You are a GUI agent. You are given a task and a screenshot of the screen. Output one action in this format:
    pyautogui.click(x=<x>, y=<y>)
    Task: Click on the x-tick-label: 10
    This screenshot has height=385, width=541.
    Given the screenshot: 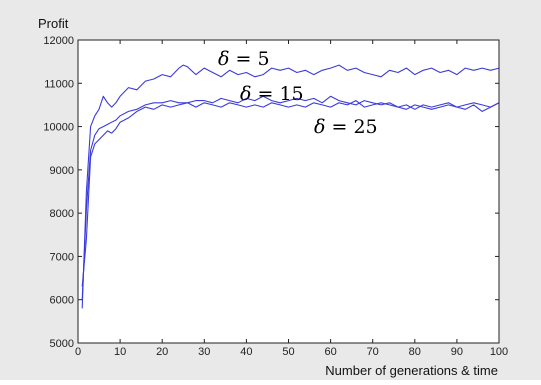 What is the action you would take?
    pyautogui.click(x=120, y=352)
    